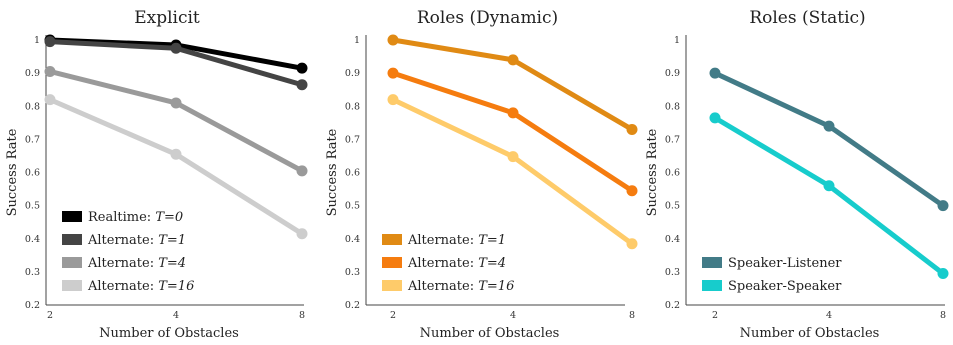  Describe the element at coordinates (169, 217) in the screenshot. I see `legend-series-param: T=0` at that location.